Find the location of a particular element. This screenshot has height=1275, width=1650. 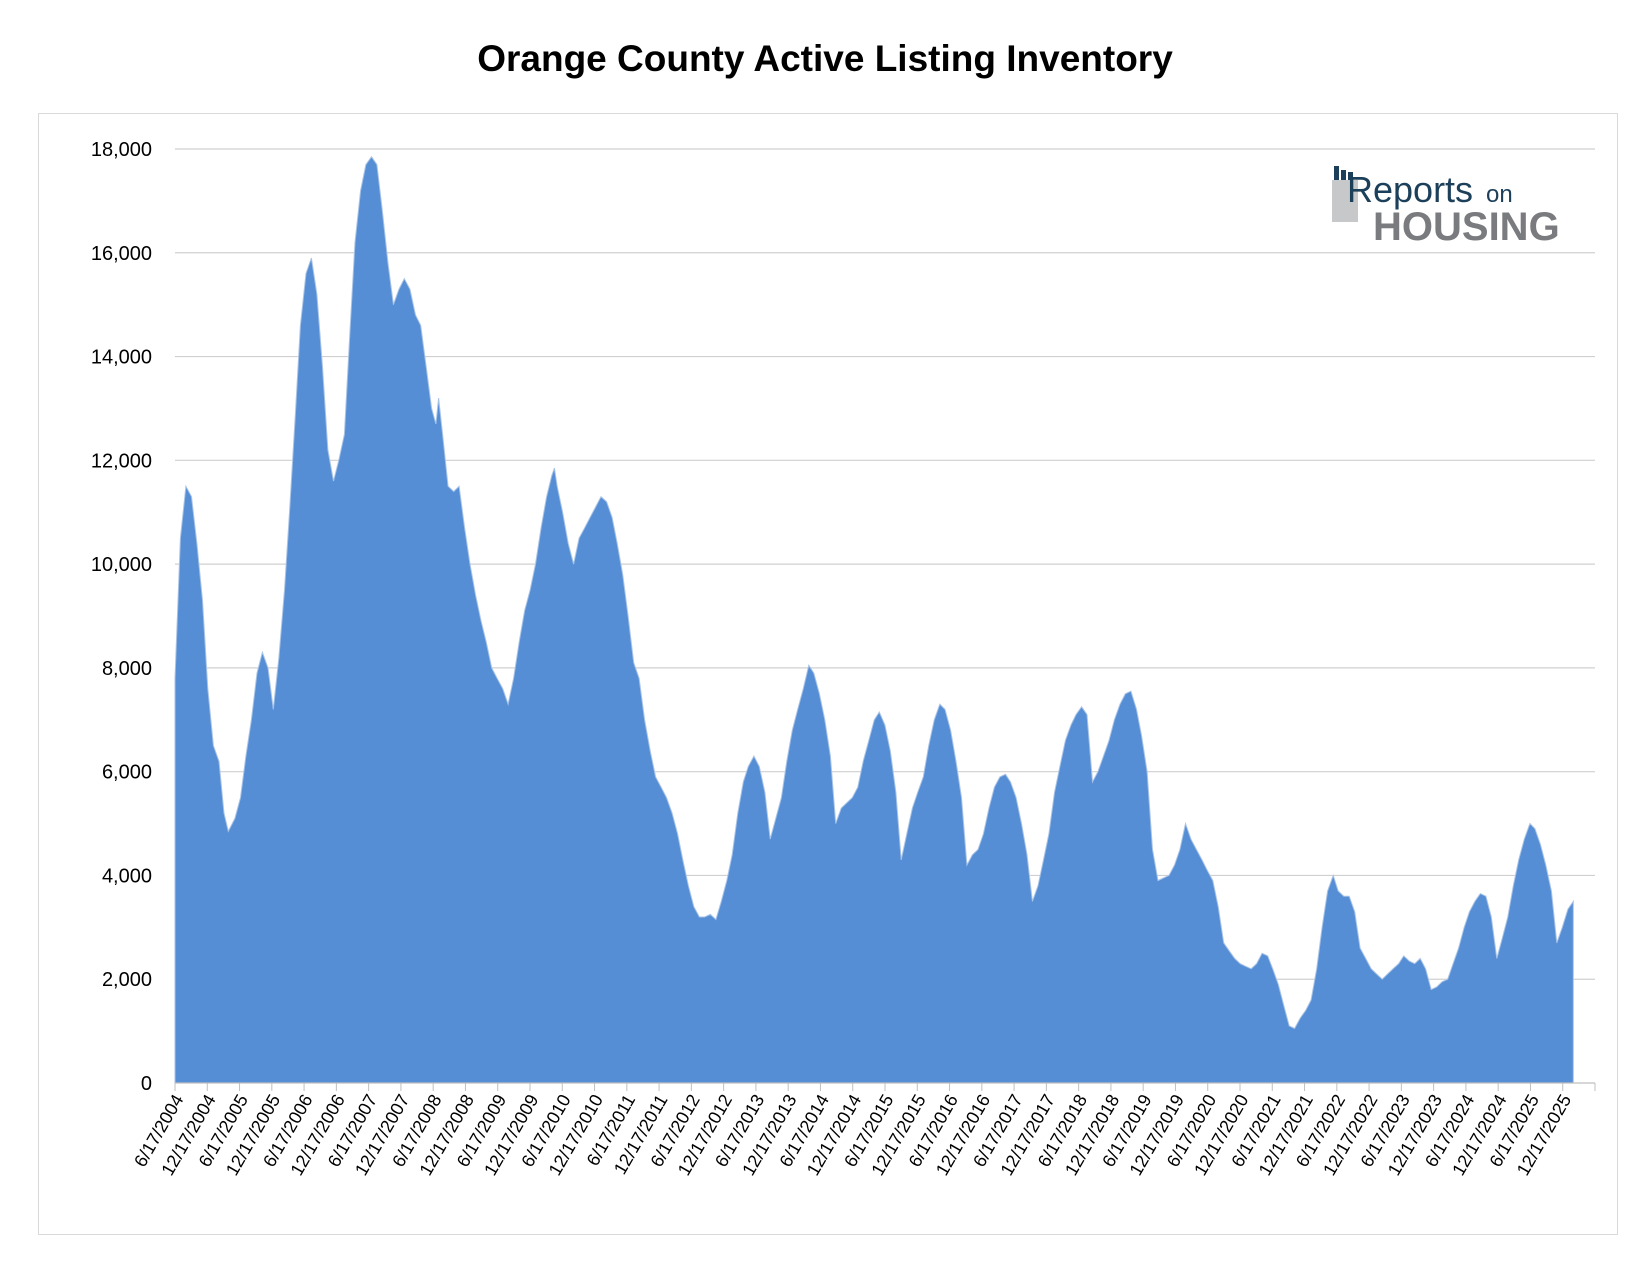

y-tick-label: 14,000 is located at coordinates (121, 358).